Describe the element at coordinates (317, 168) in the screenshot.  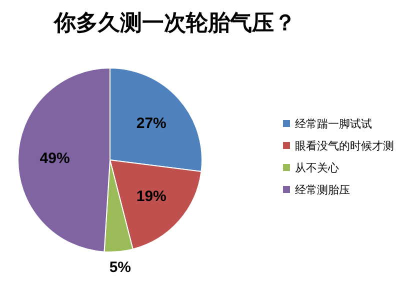
I see `legend-label: 从不关心` at that location.